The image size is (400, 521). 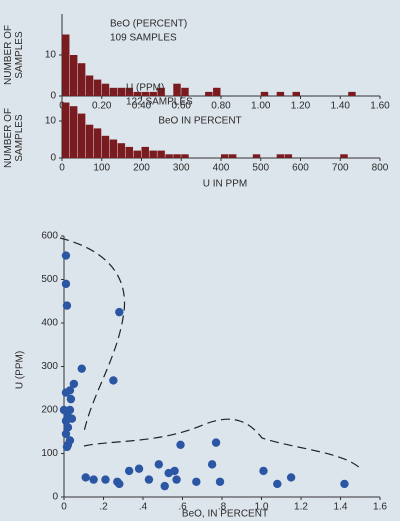 What do you see at coordinates (380, 507) in the screenshot?
I see `x-tick-label: 1.6` at bounding box center [380, 507].